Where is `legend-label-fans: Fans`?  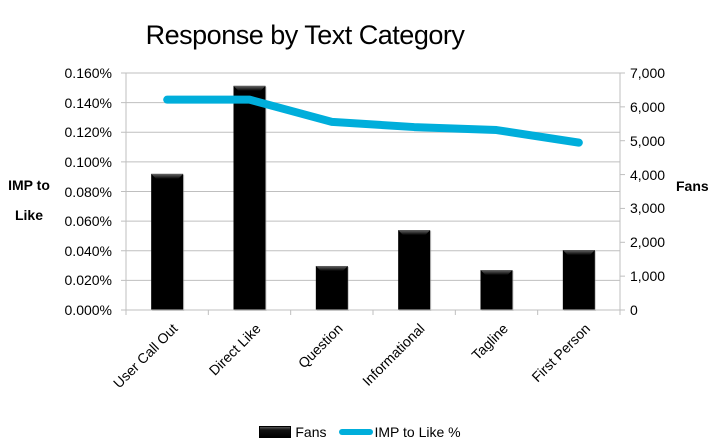 legend-label-fans: Fans is located at coordinates (311, 432).